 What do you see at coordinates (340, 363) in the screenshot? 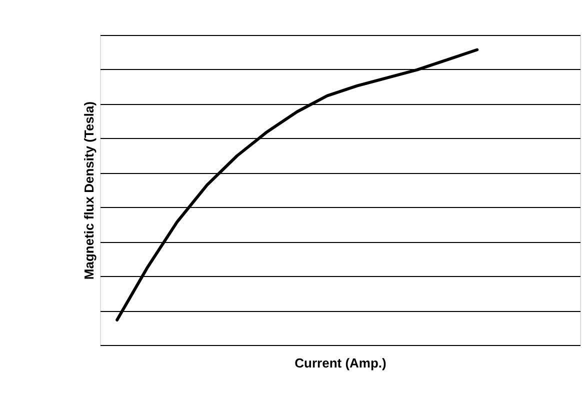
I see `x-axis-title: Current (Amp.)` at bounding box center [340, 363].